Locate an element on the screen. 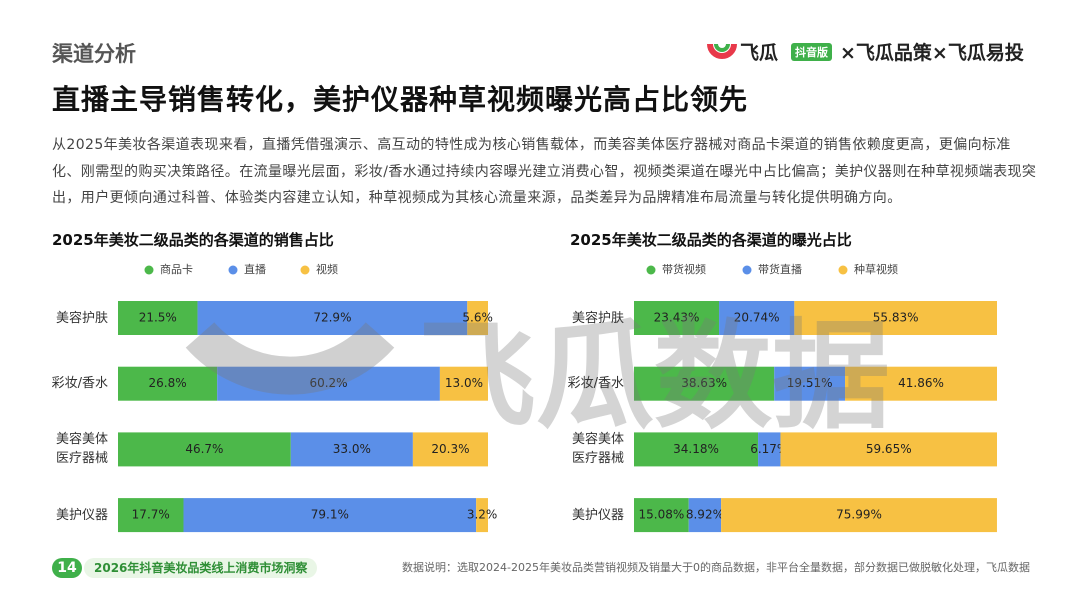  value-label: 13.0% is located at coordinates (464, 383).